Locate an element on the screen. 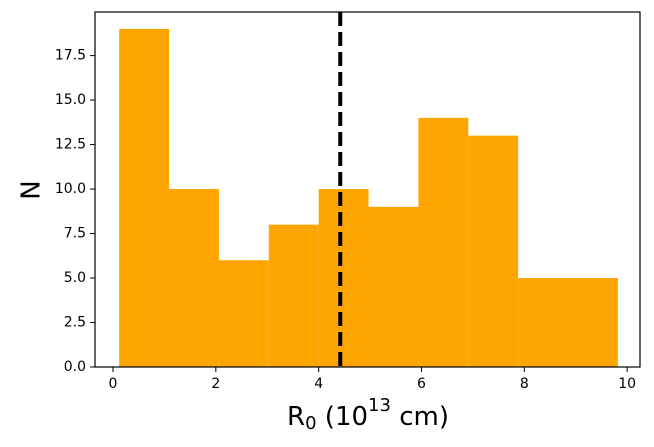 This screenshot has height=447, width=654. y-tick-label: 5.0 is located at coordinates (75, 278).